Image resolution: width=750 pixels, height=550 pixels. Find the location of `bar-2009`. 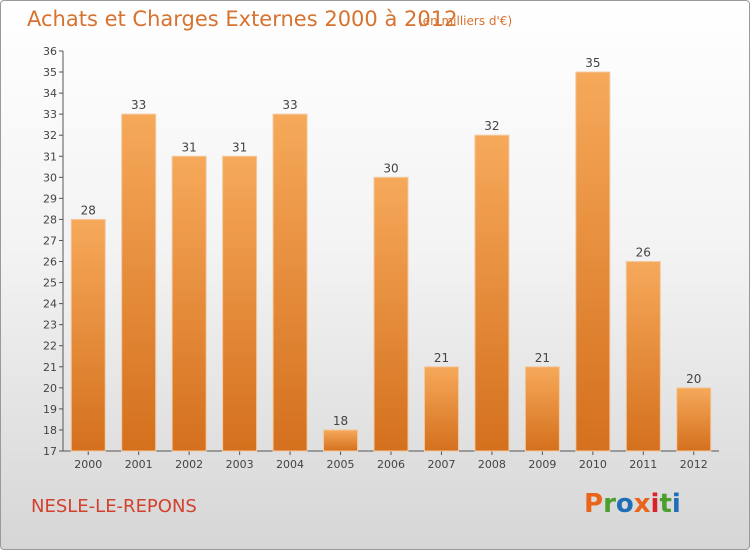

bar-2009 is located at coordinates (542, 409).